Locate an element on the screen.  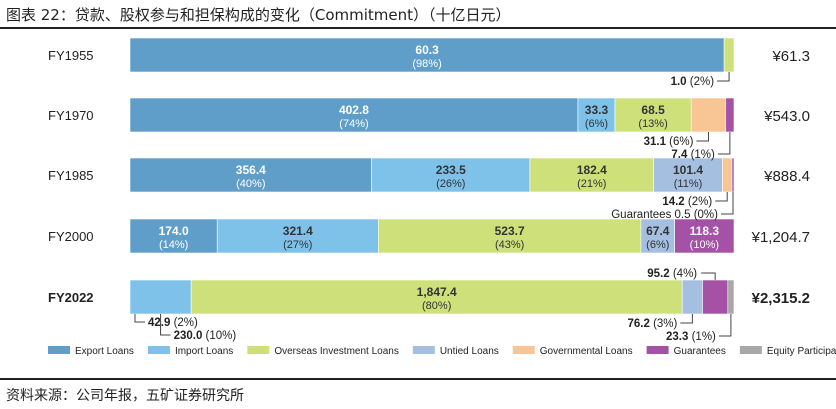
callout-label: 230.0 (10%) is located at coordinates (205, 336).